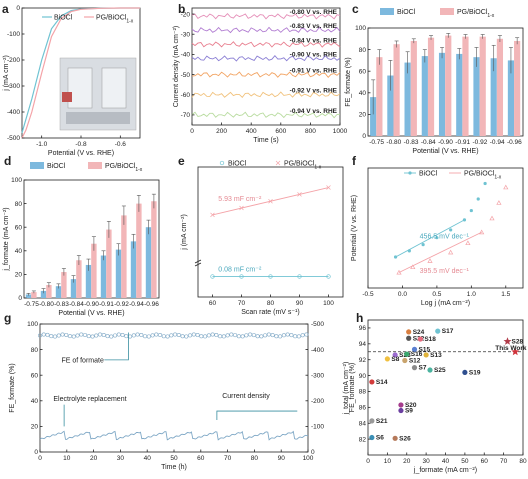 This screenshot has width=528, height=479. Describe the element at coordinates (445, 142) in the screenshot. I see `c-xtick-label: -0.90` at that location.